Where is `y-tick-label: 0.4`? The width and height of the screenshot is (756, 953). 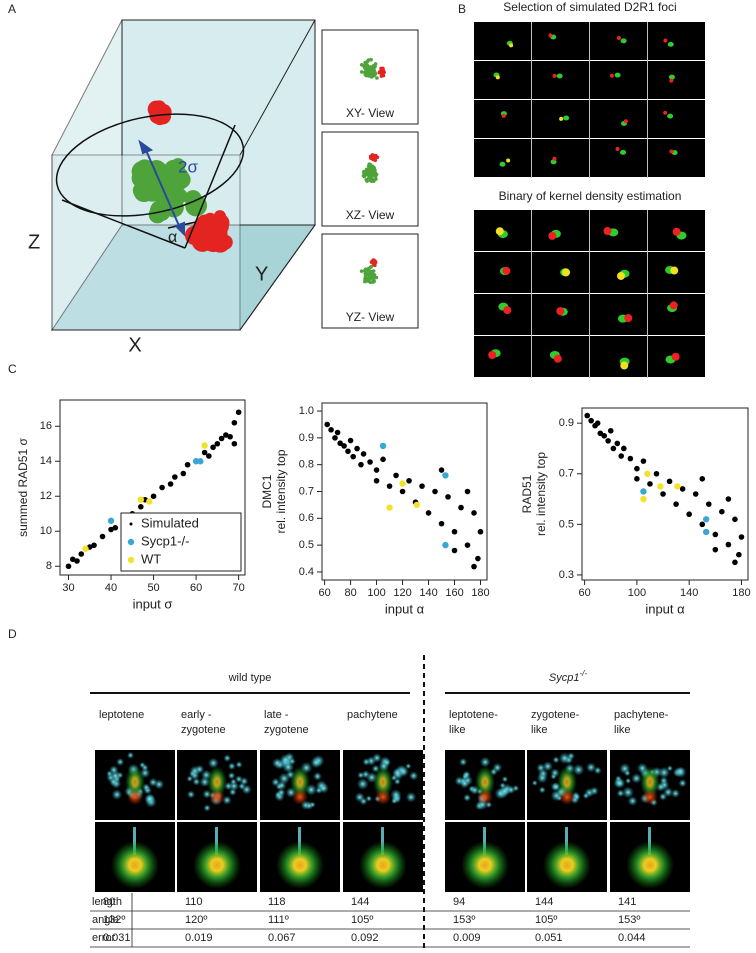
y-tick-label: 0.4 is located at coordinates (306, 572).